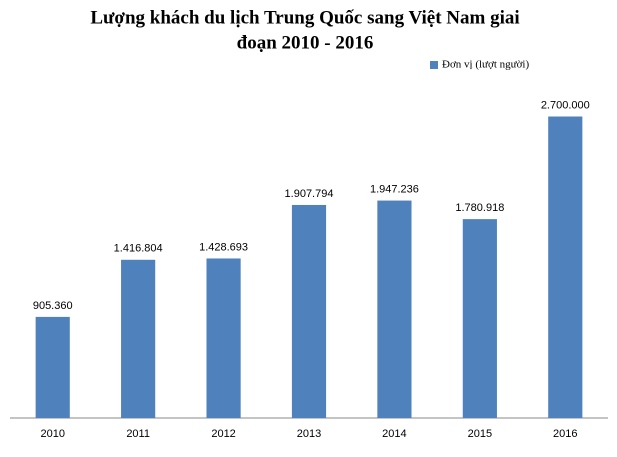  Describe the element at coordinates (479, 208) in the screenshot. I see `data-label: 1.780.918` at that location.